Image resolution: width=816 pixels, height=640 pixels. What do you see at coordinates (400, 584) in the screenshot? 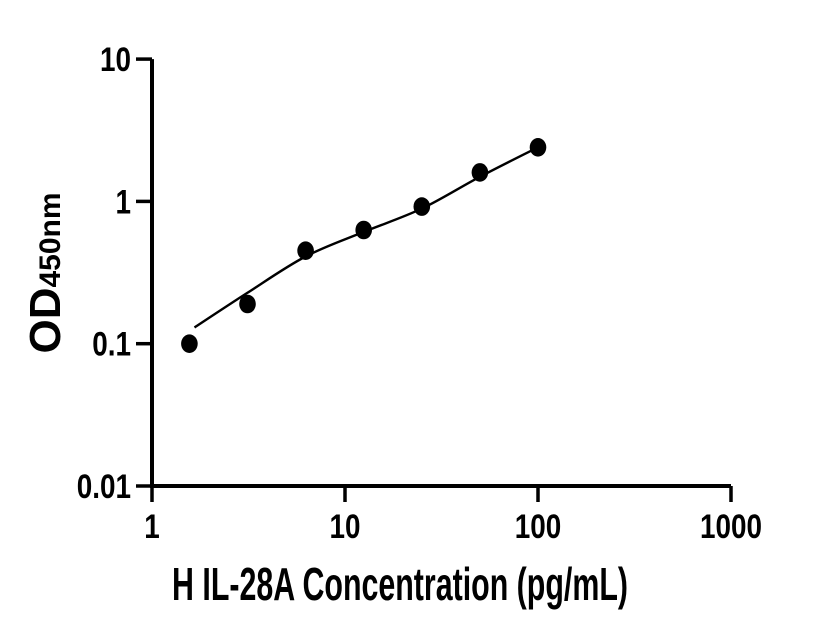
I see `x-axis-title: H IL-28A Concentration (pg/mL)` at bounding box center [400, 584].